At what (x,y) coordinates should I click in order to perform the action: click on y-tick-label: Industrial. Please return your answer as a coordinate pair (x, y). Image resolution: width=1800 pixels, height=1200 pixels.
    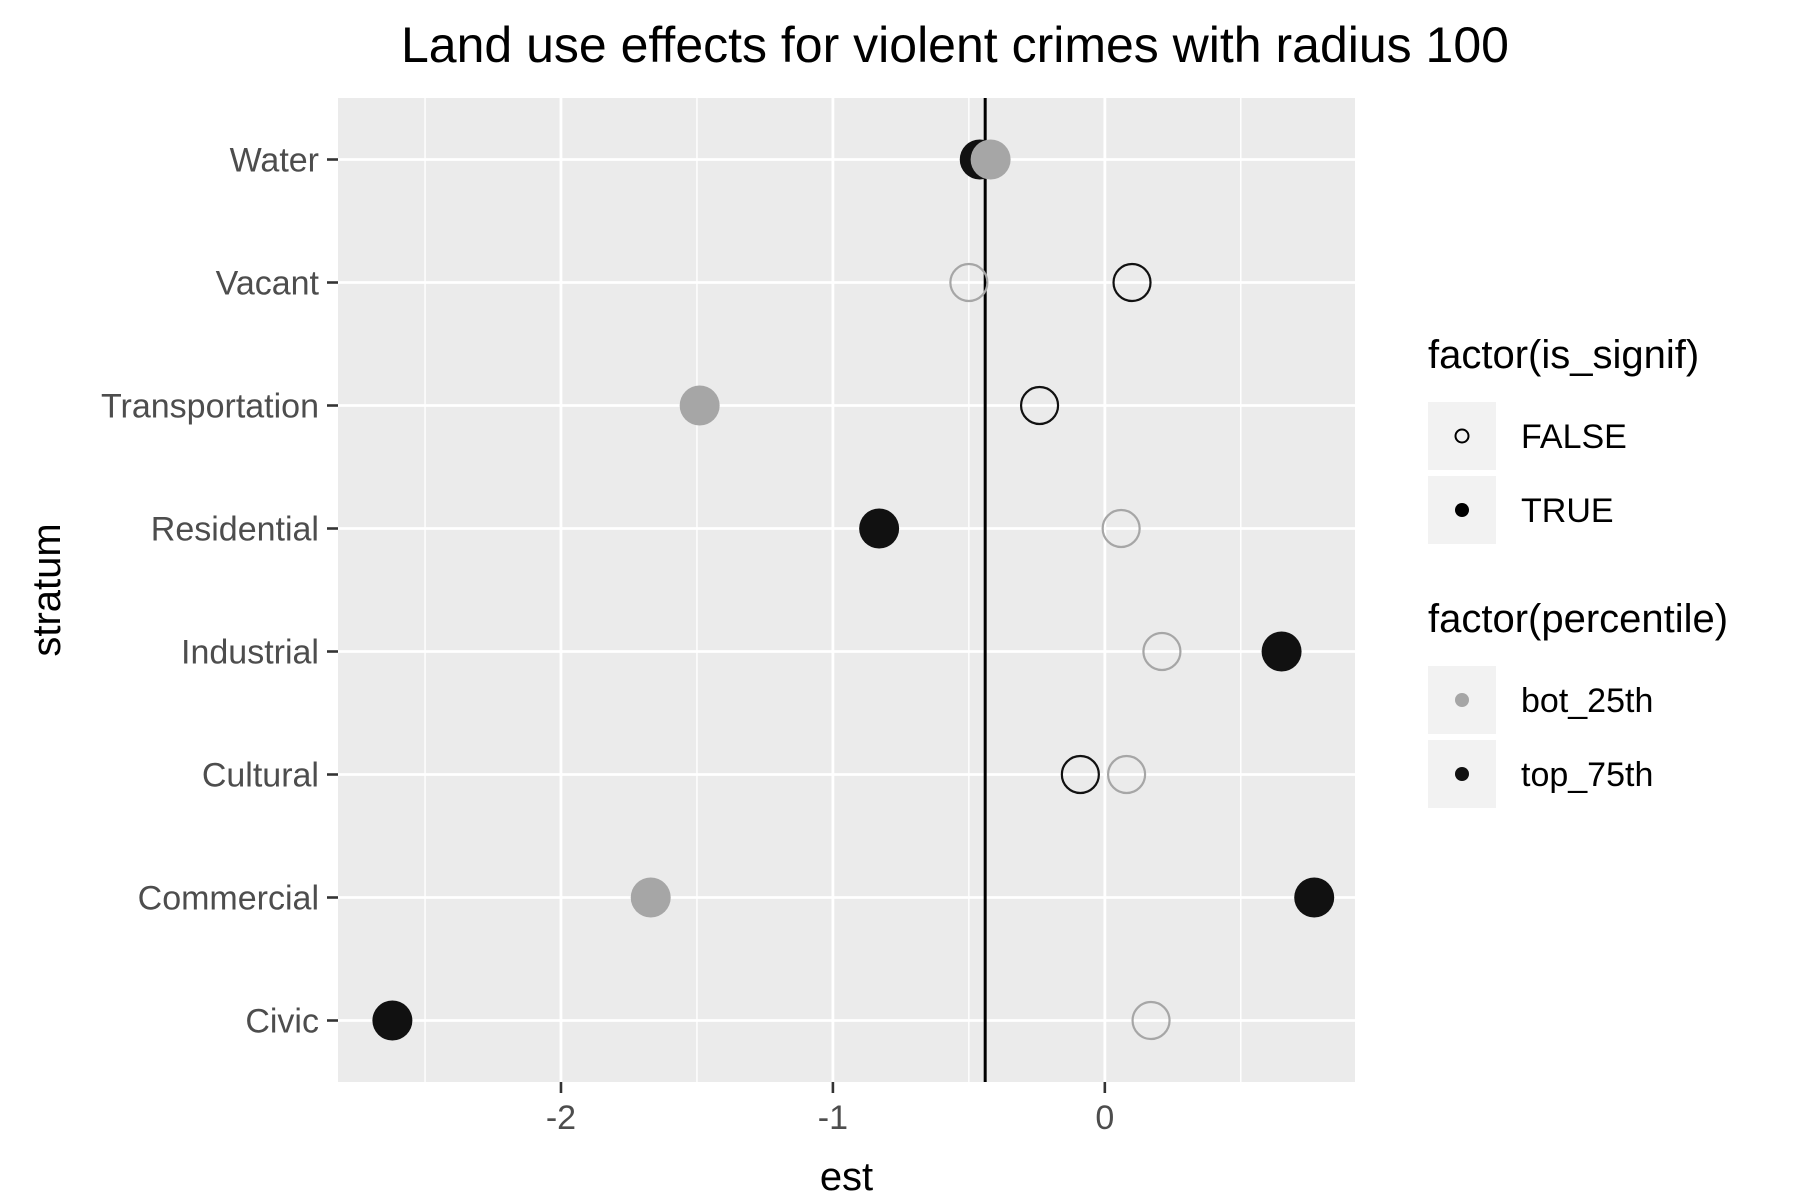
    Looking at the image, I should click on (250, 653).